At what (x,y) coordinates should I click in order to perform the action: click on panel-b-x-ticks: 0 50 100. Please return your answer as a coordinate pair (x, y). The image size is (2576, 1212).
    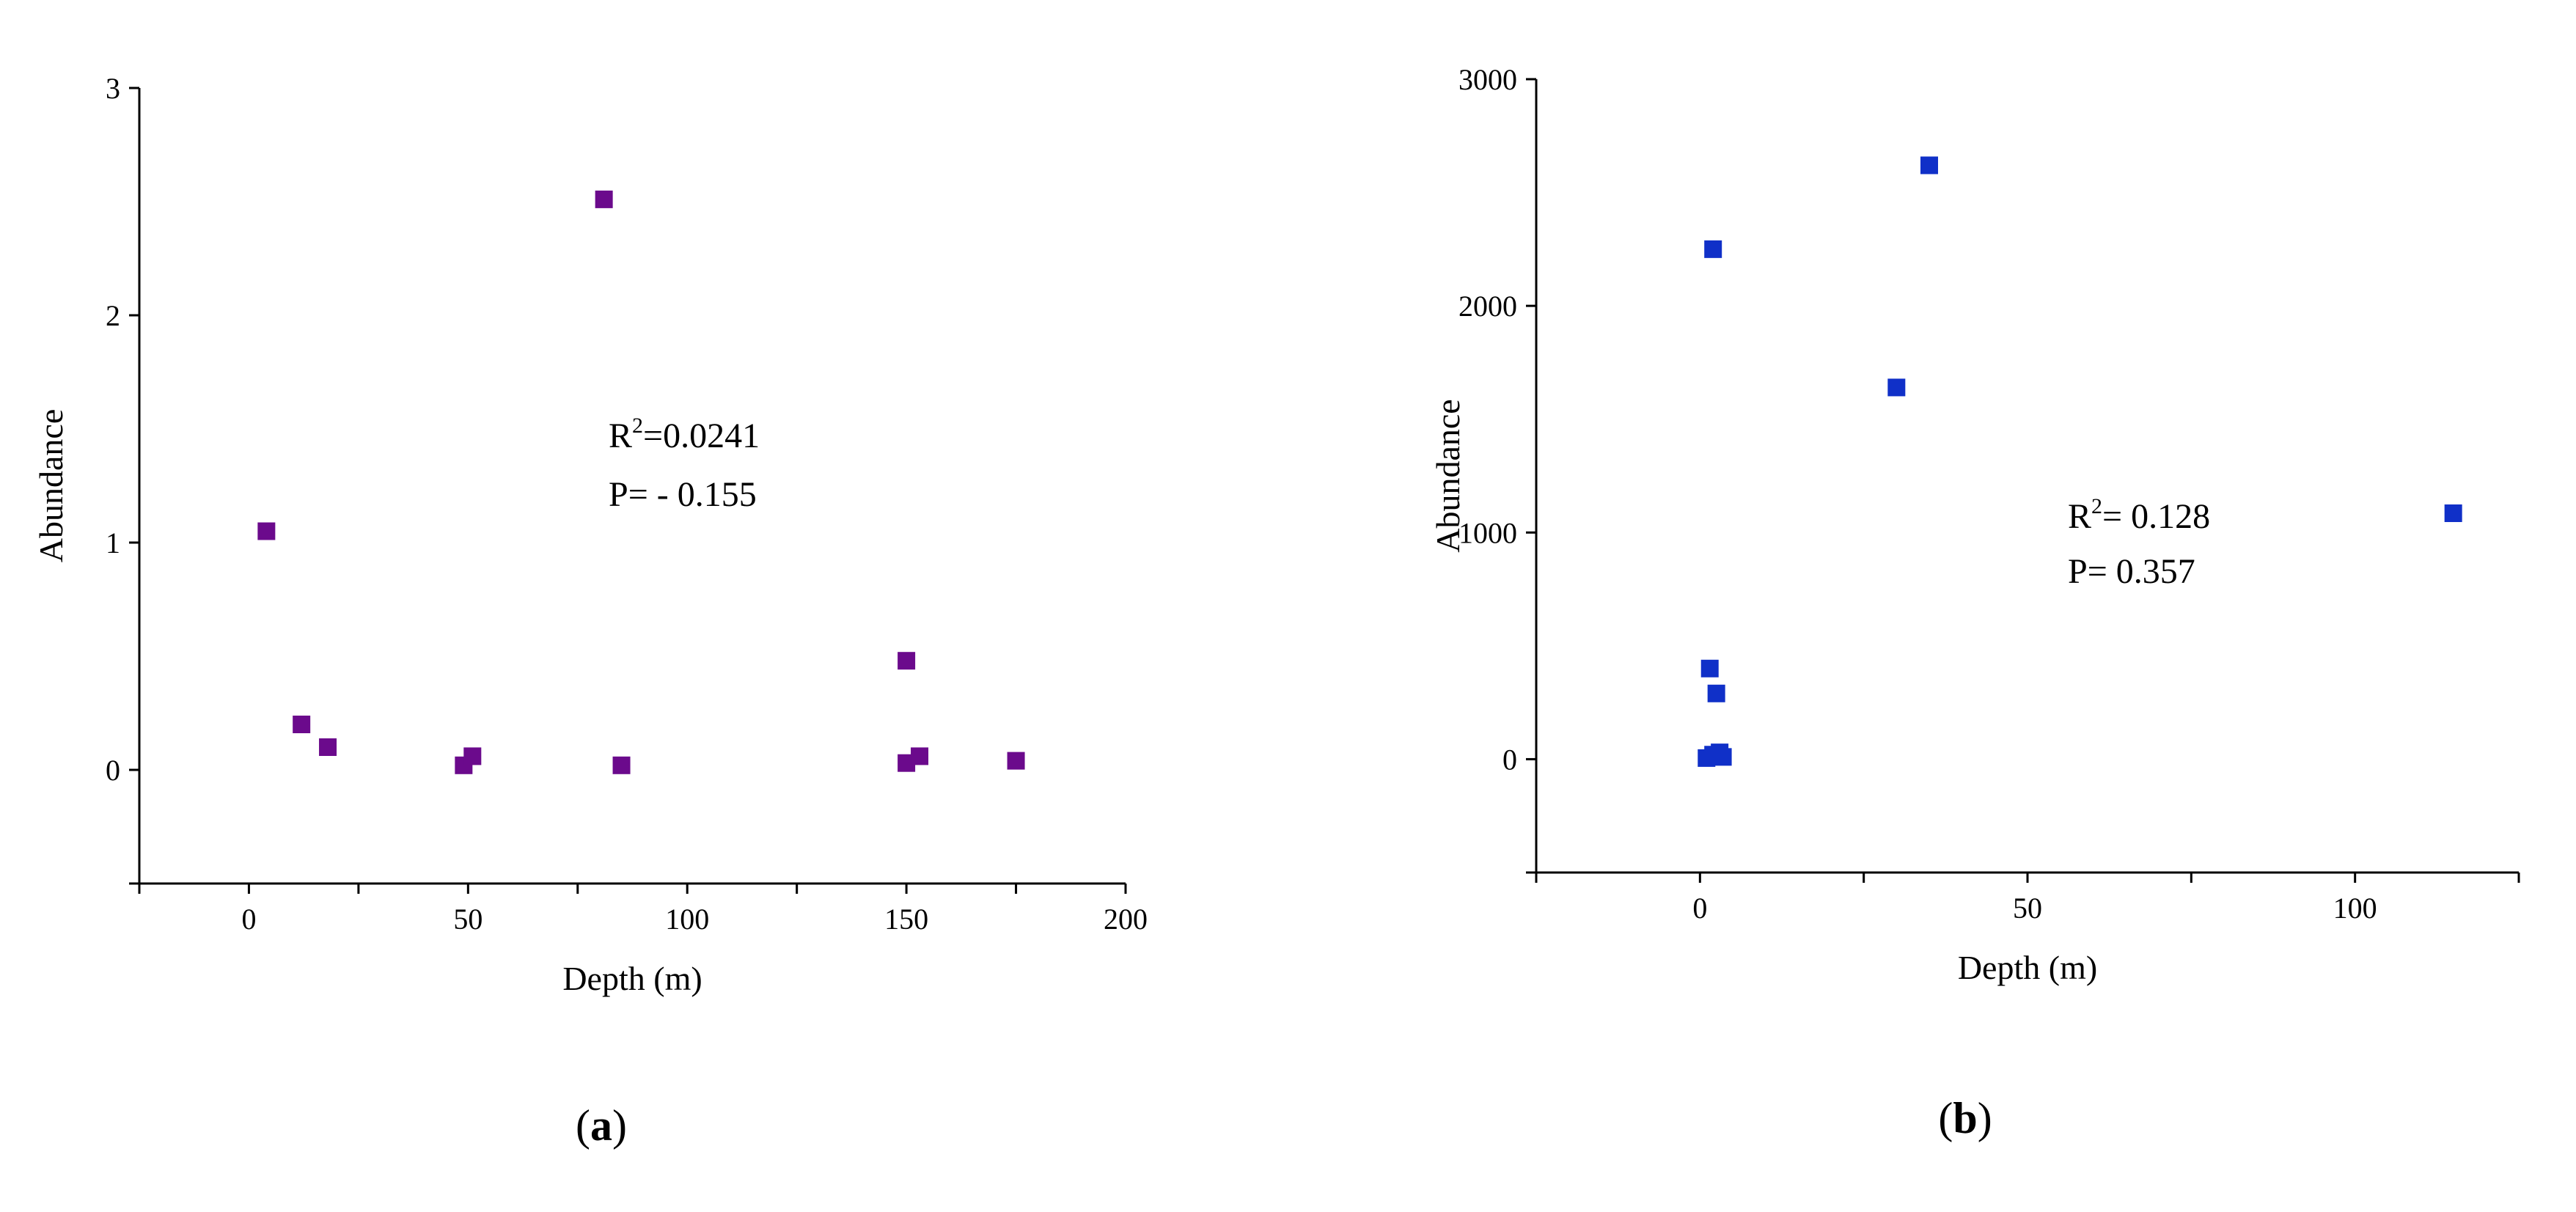
    Looking at the image, I should click on (2028, 899).